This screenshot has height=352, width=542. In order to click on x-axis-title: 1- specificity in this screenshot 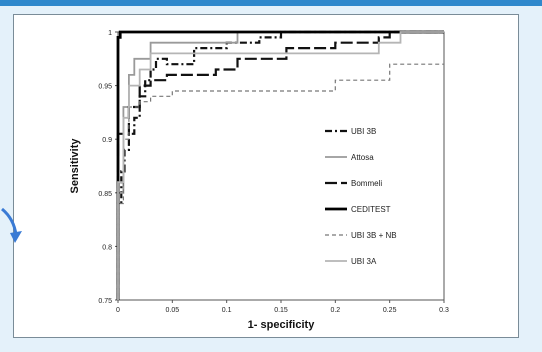, I will do `click(282, 325)`.